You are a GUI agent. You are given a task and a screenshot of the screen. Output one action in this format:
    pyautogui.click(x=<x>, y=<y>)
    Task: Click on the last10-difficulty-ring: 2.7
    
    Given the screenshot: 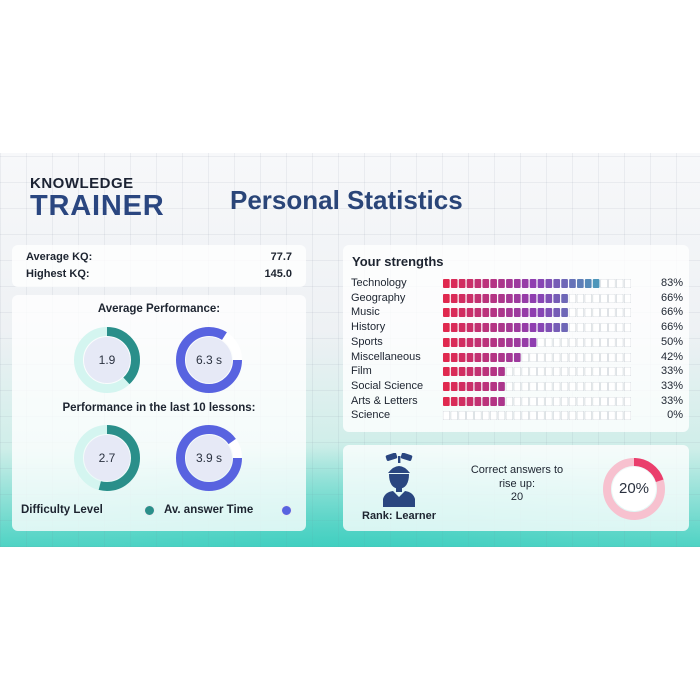 What is the action you would take?
    pyautogui.click(x=107, y=458)
    